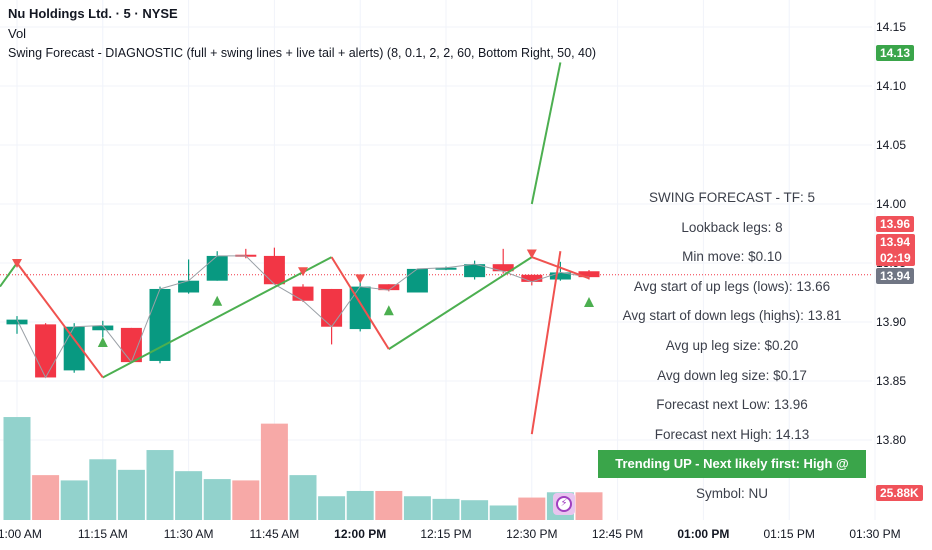 This screenshot has height=550, width=932. What do you see at coordinates (731, 197) in the screenshot?
I see `panel-row-timeframe: SWING FORECAST - TF: 5` at bounding box center [731, 197].